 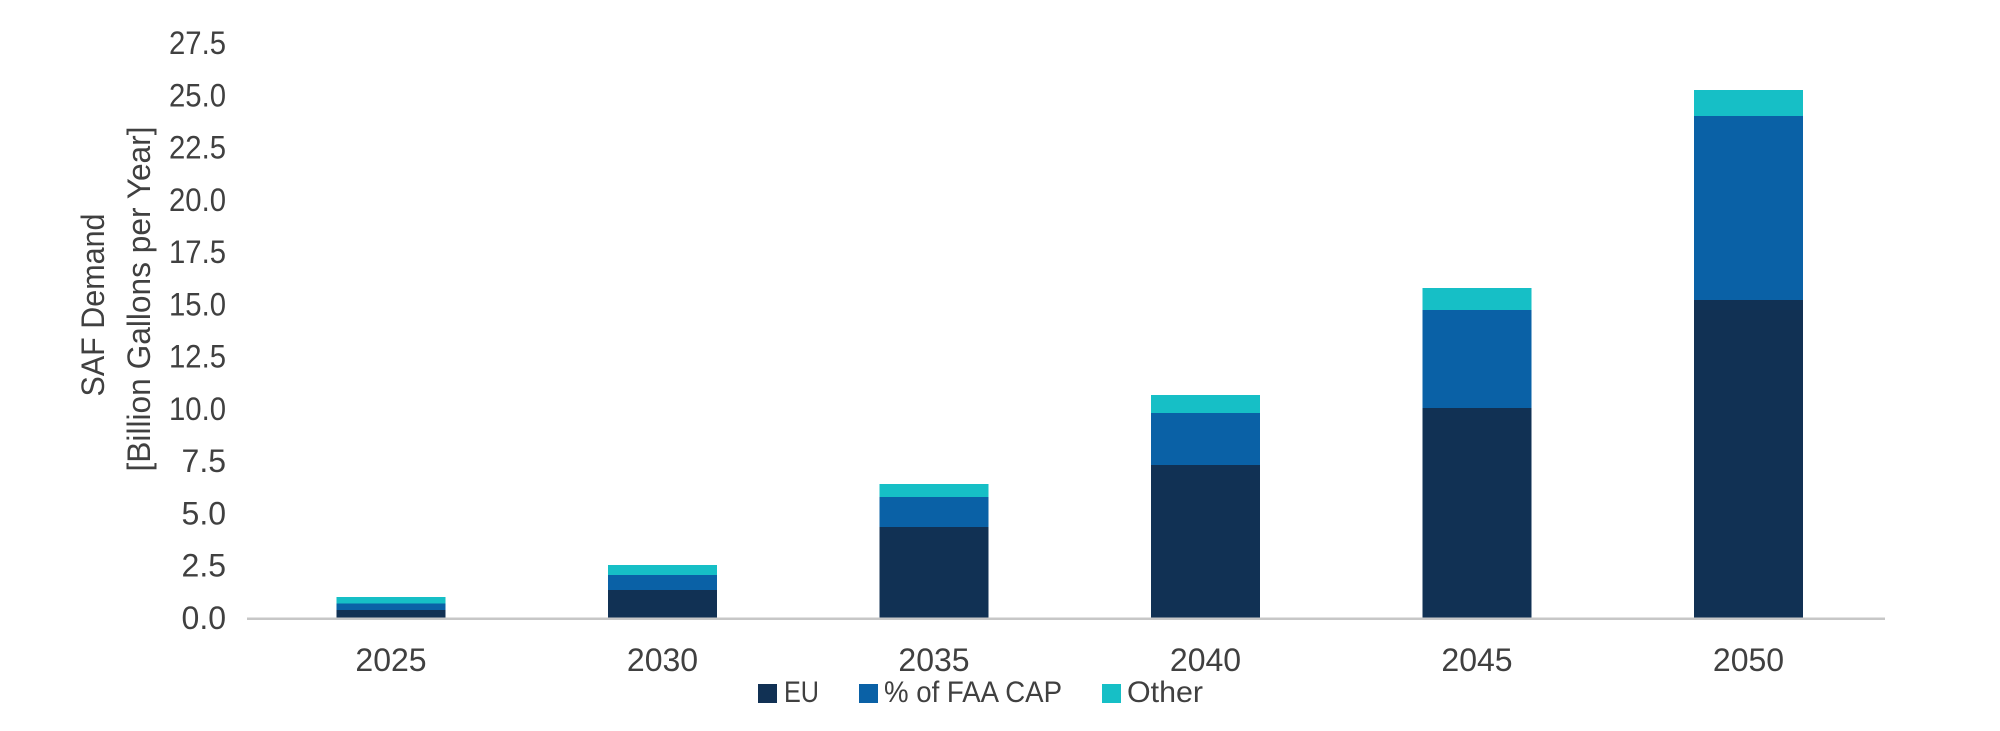 I want to click on svg-text: 20.0, so click(x=197, y=200).